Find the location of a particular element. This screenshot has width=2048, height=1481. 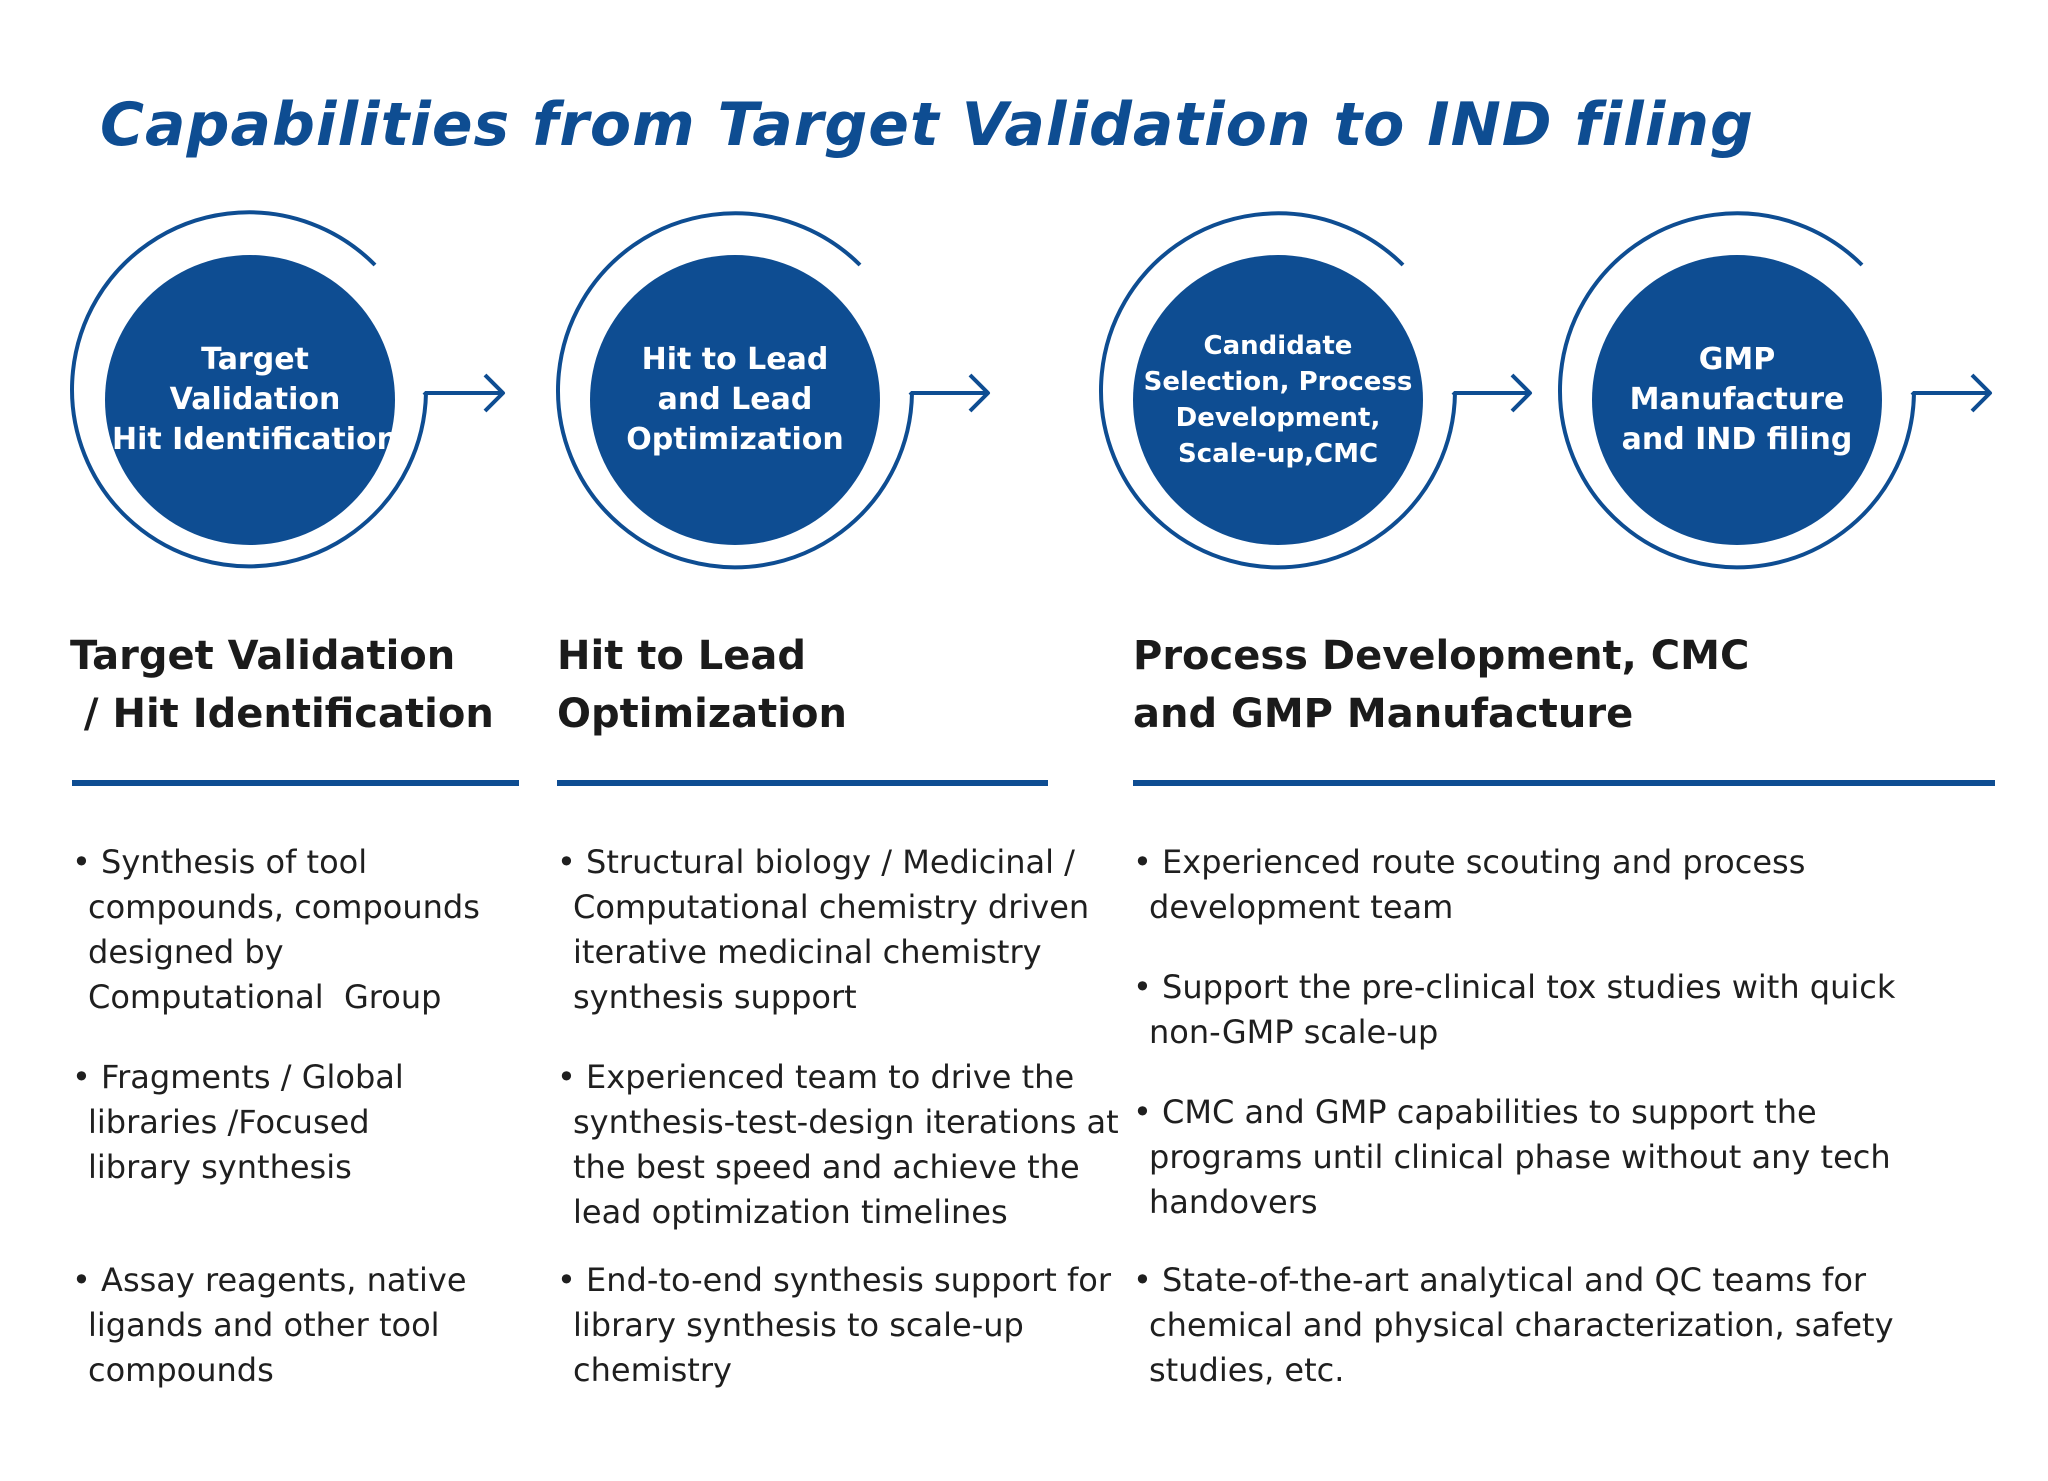

step-4-label: GMP Manufacture and IND filing is located at coordinates (1737, 400).